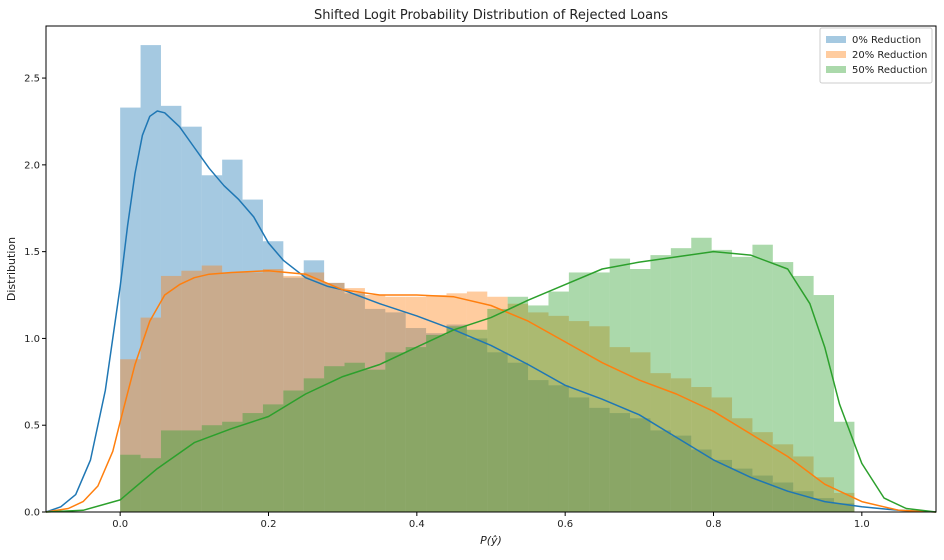  I want to click on y-axis-ticks: 0.0 0.5 1.0 1.5 2.0 2.5, so click(35, 296).